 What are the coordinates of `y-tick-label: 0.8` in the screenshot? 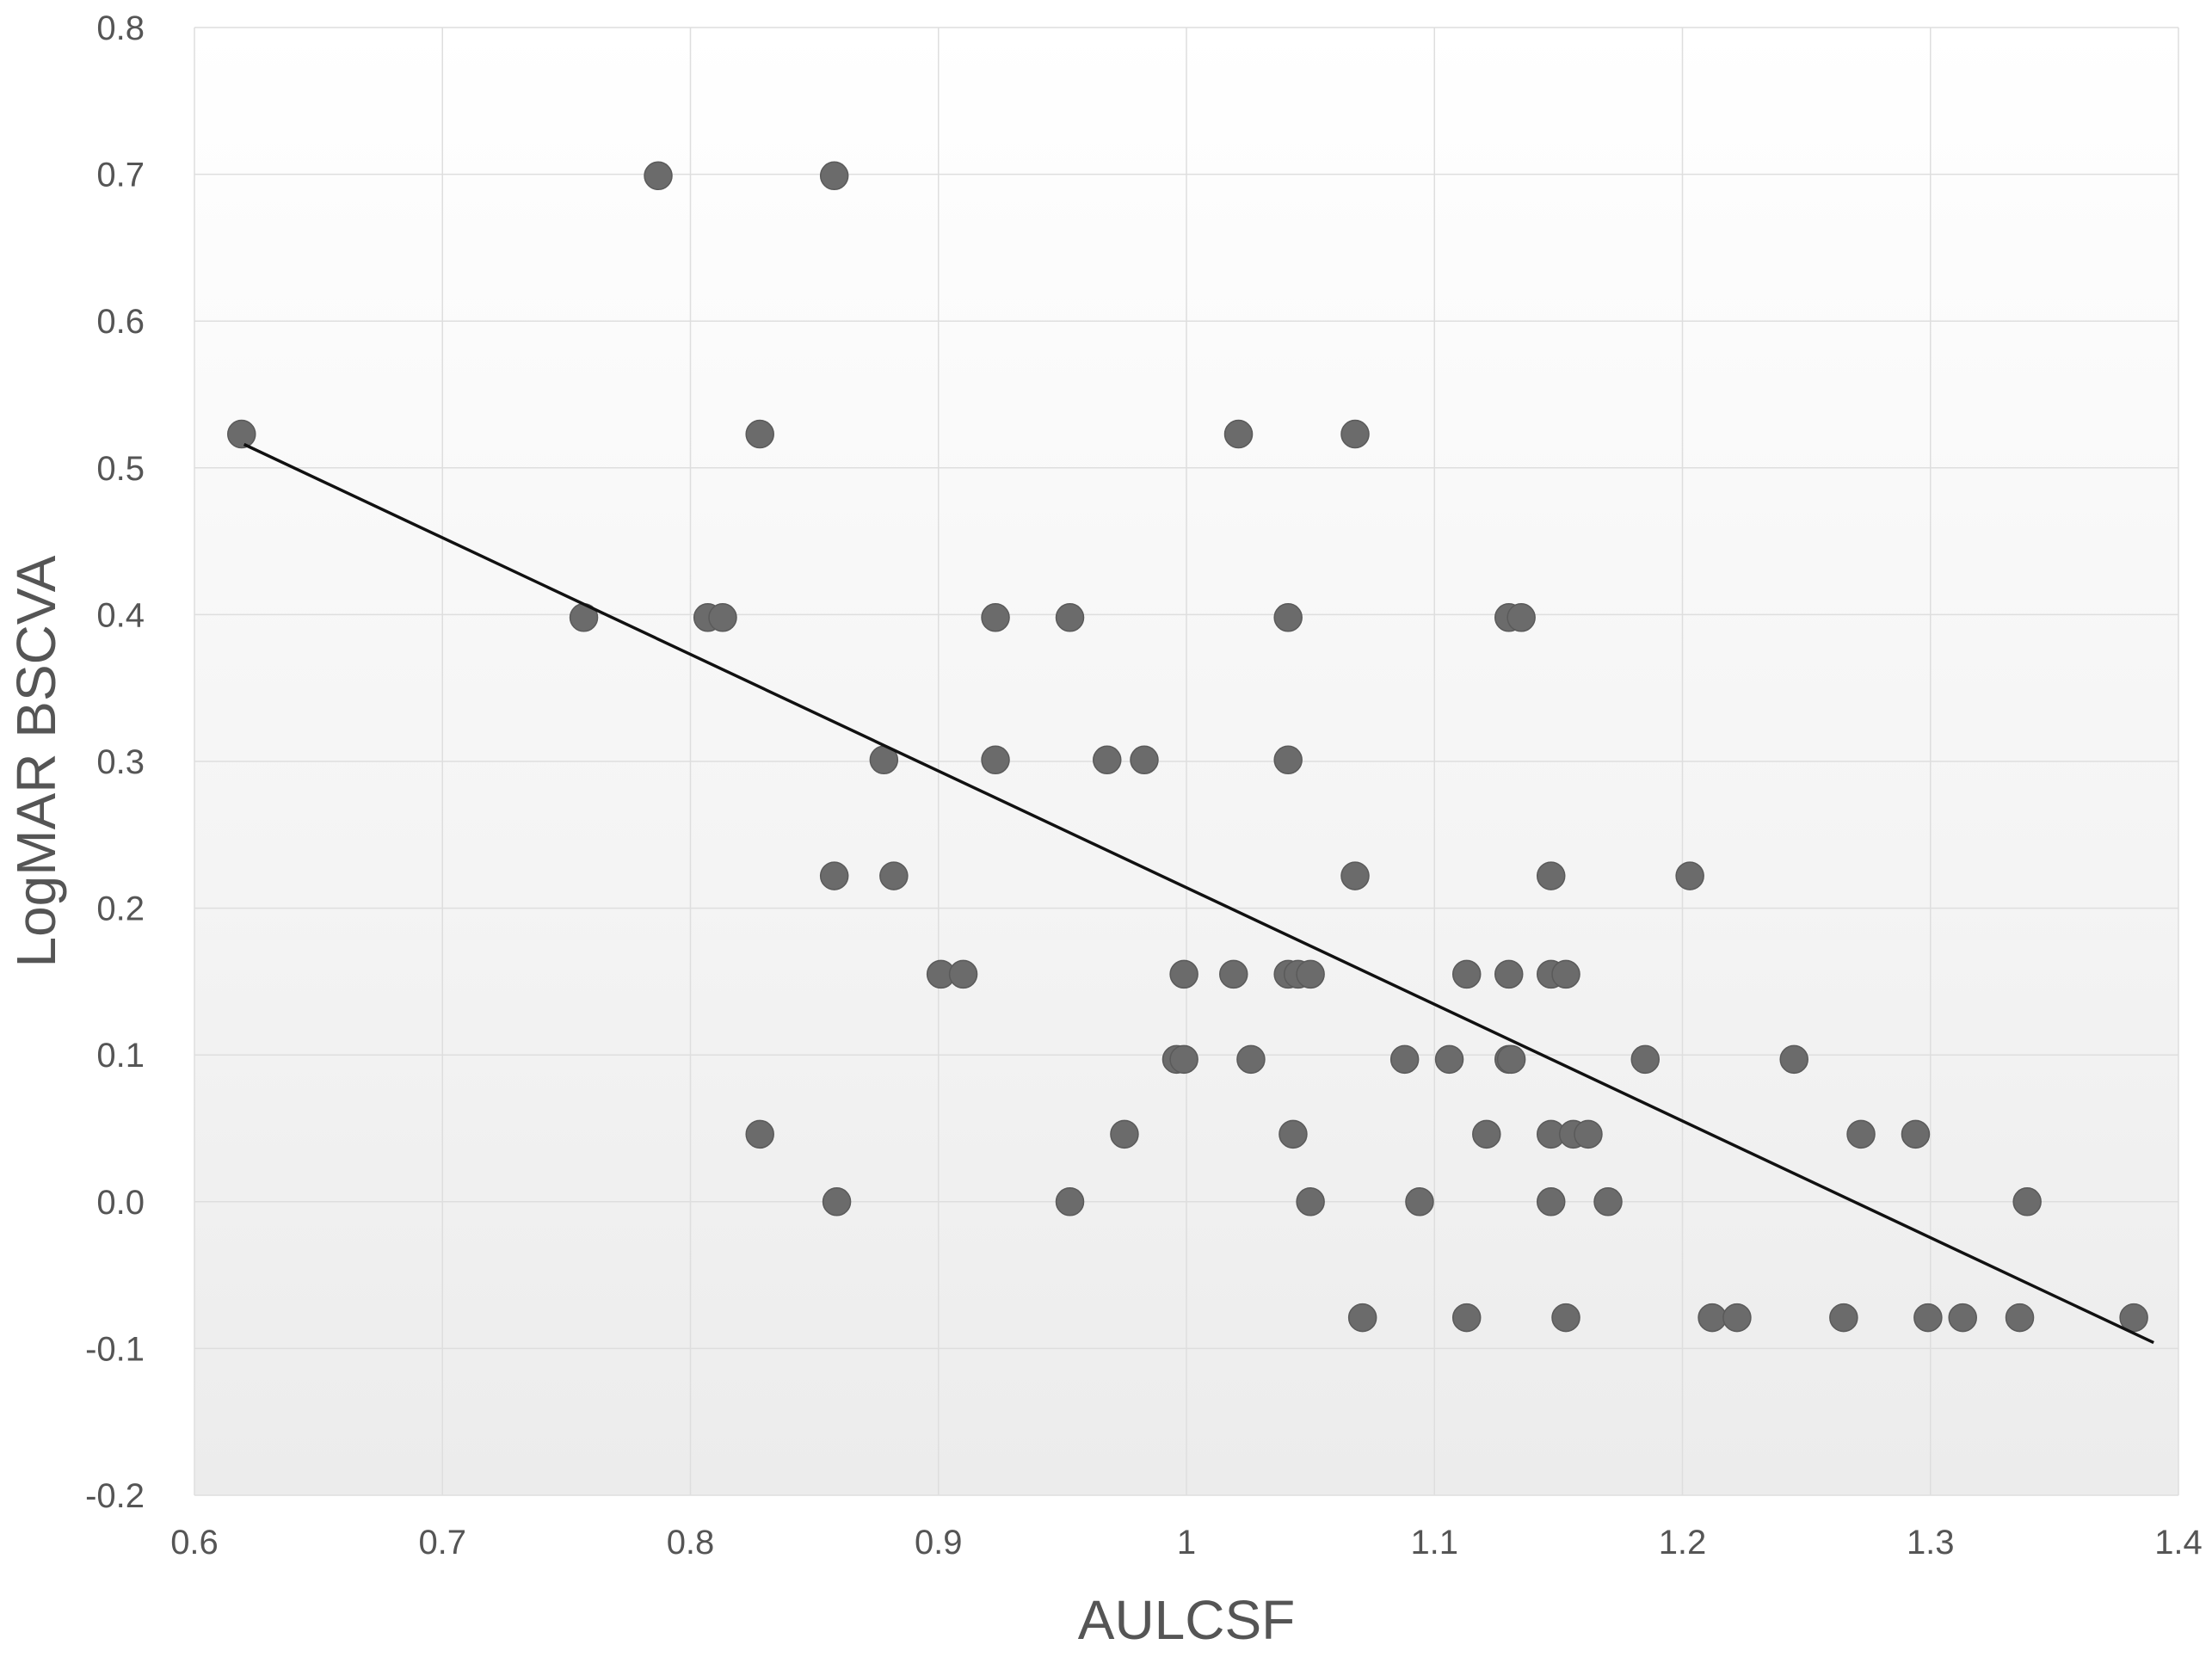 It's located at (120, 28).